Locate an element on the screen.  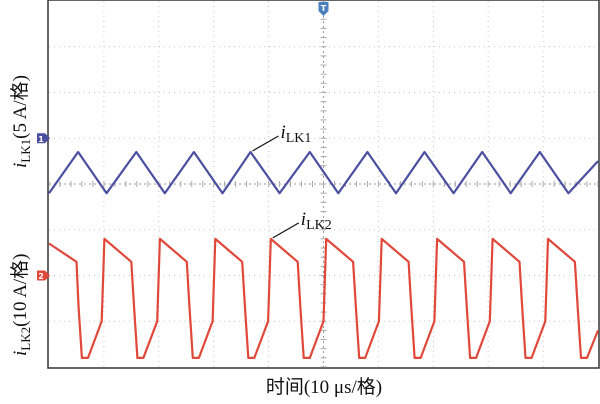
x-axis-title: 时间(10 μs/格) is located at coordinates (324, 387).